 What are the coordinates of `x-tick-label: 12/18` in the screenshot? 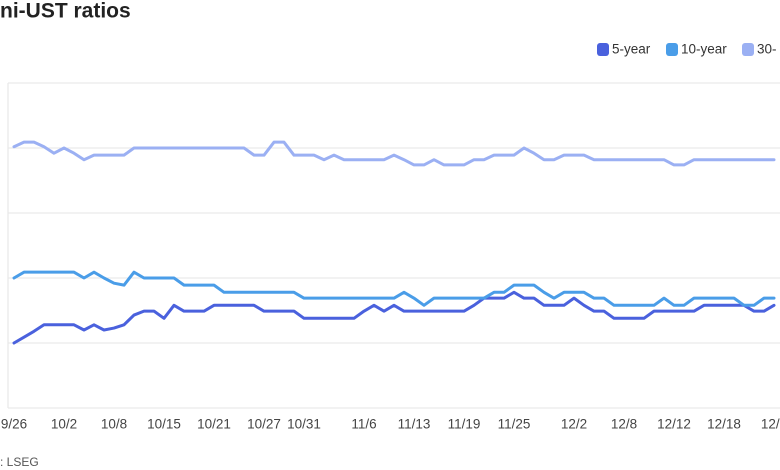 It's located at (724, 424).